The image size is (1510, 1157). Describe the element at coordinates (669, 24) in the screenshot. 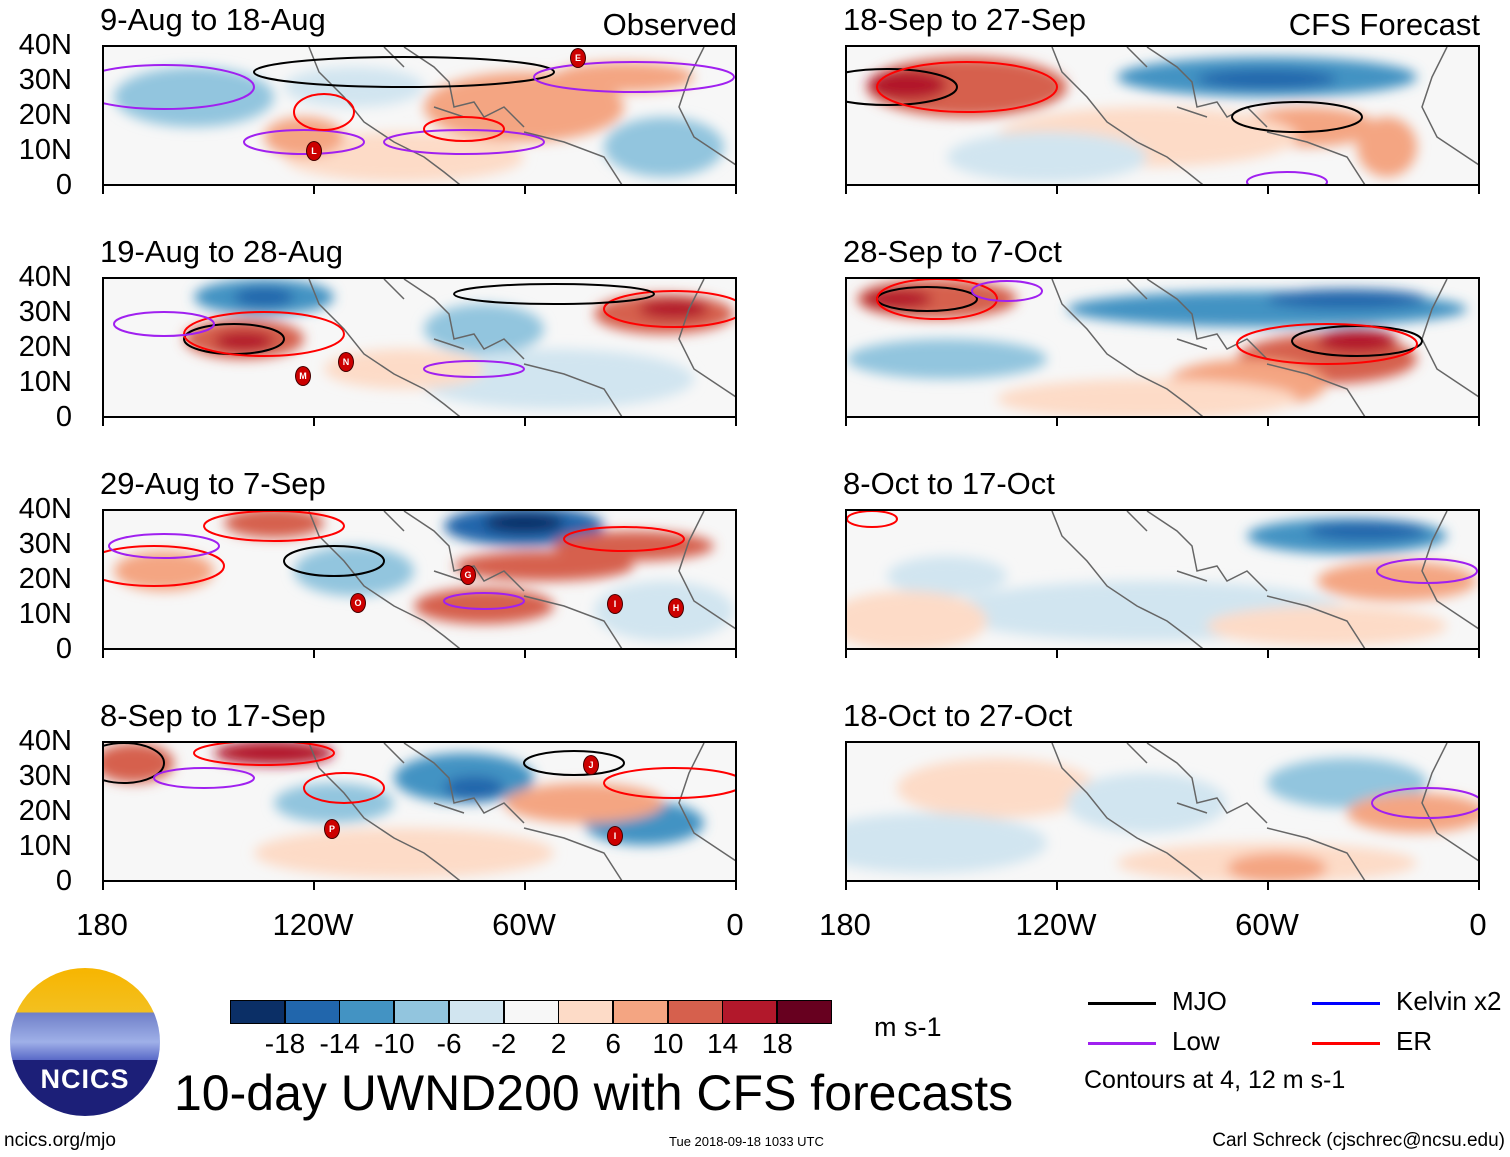

I see `panel-source-label: Observed` at that location.